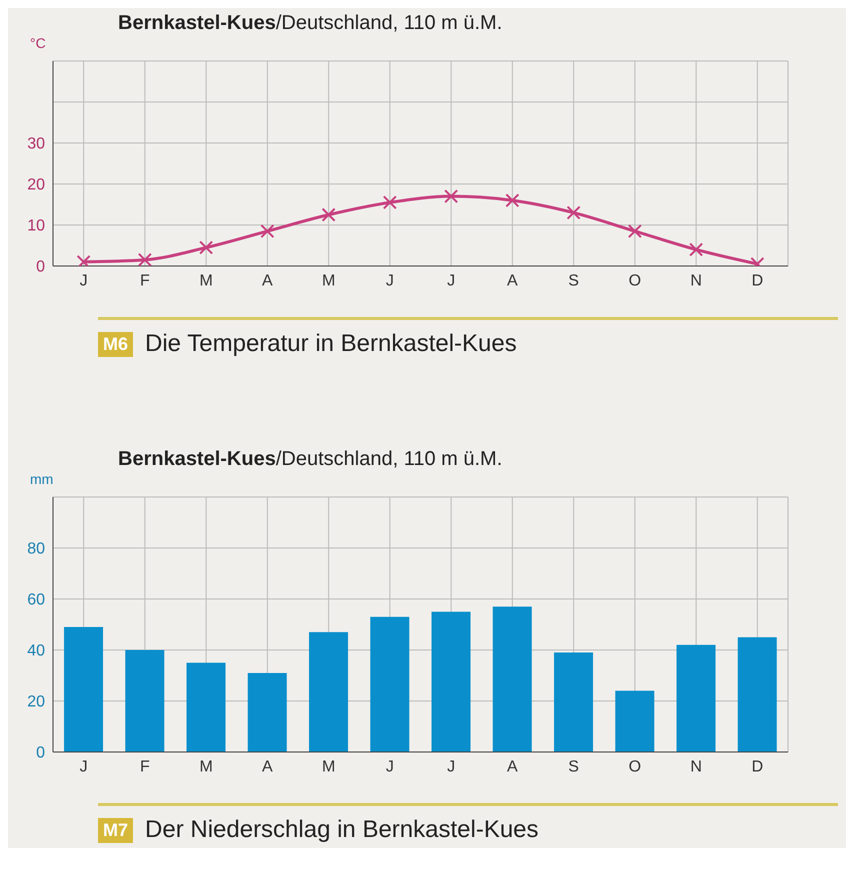 Image resolution: width=854 pixels, height=873 pixels. What do you see at coordinates (36, 226) in the screenshot?
I see `y-tick-label: 10` at bounding box center [36, 226].